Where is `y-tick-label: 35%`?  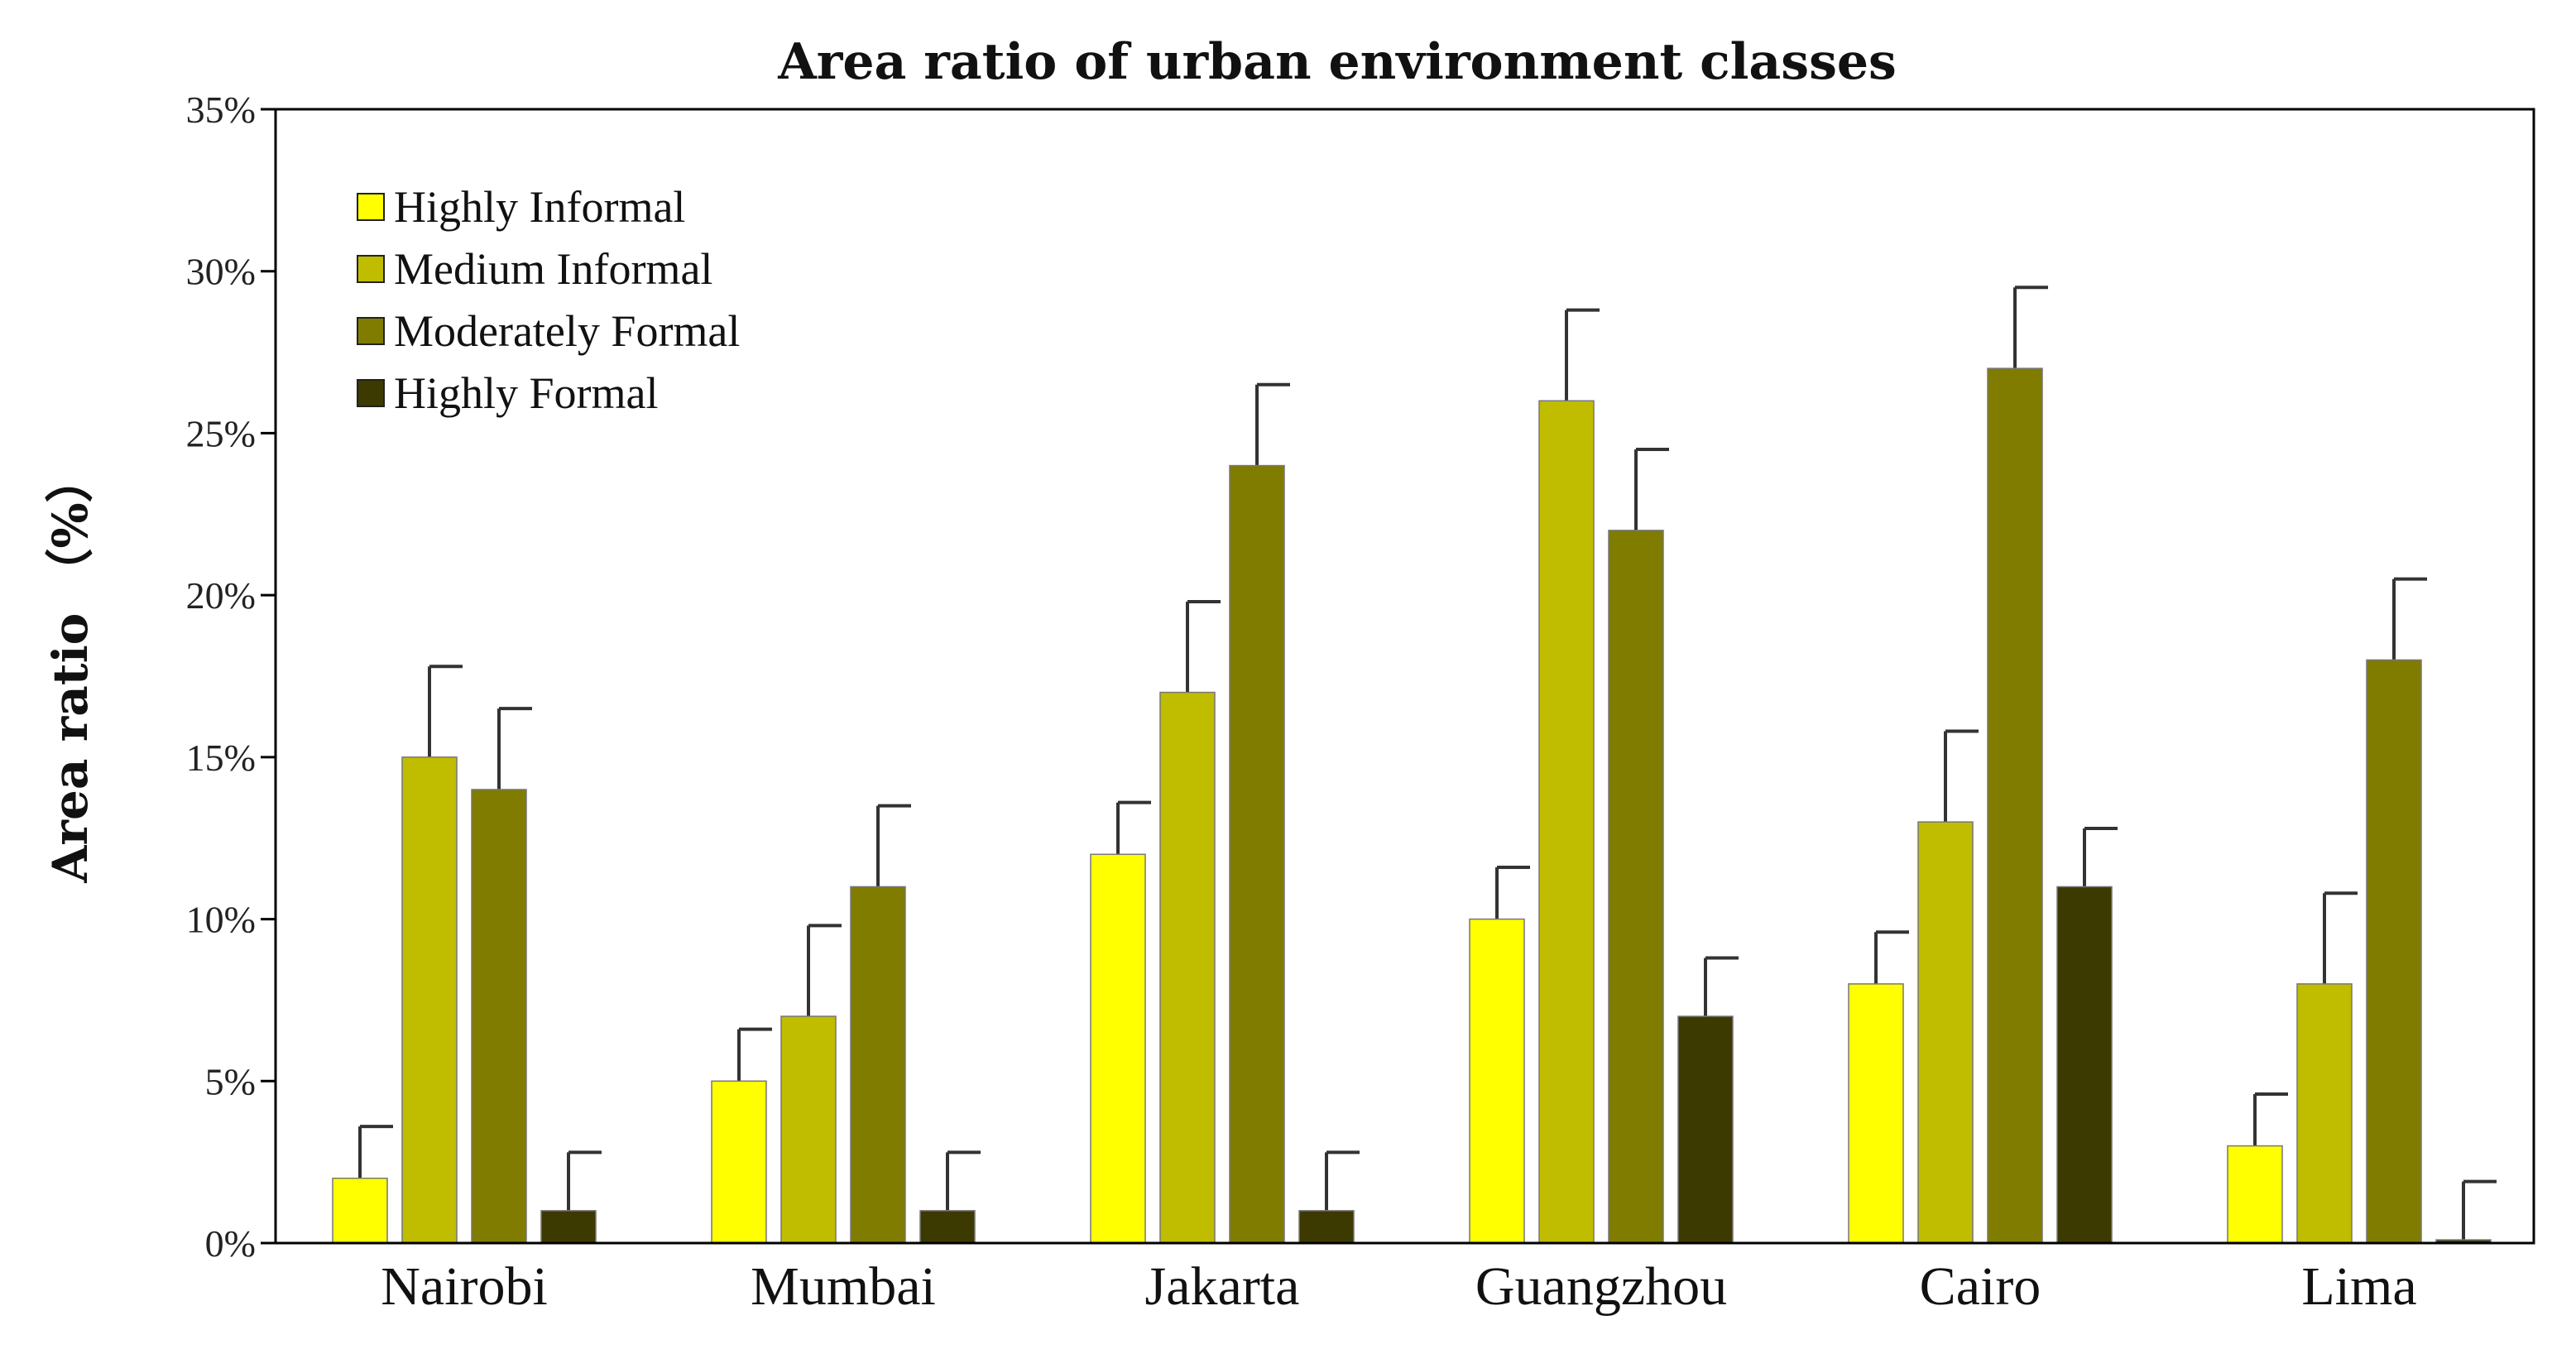 y-tick-label: 35% is located at coordinates (221, 110).